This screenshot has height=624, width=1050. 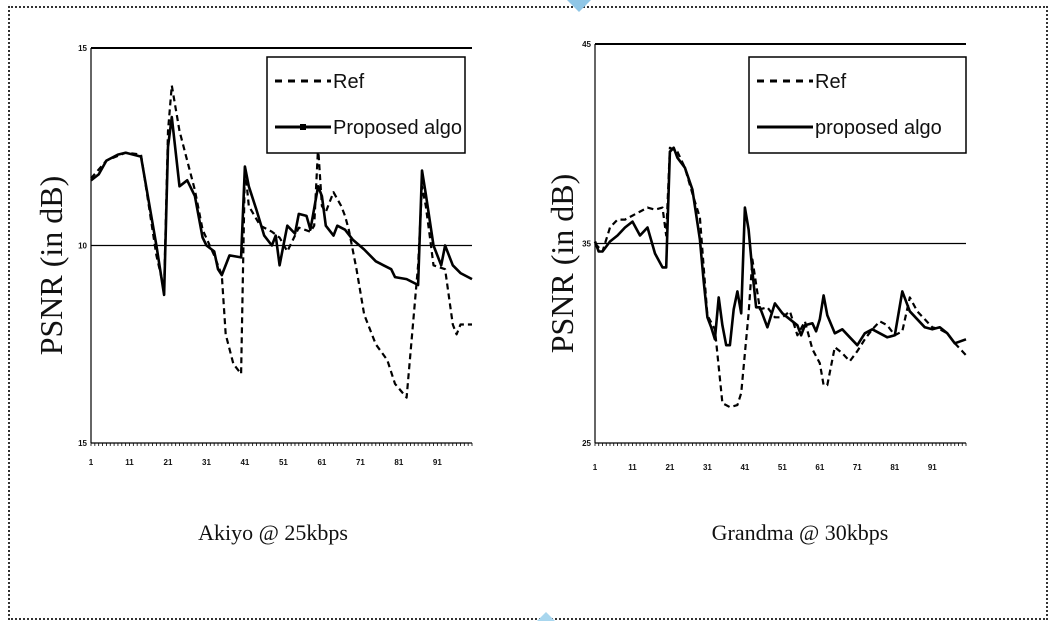 What do you see at coordinates (586, 443) in the screenshot?
I see `y-tick-label: 25` at bounding box center [586, 443].